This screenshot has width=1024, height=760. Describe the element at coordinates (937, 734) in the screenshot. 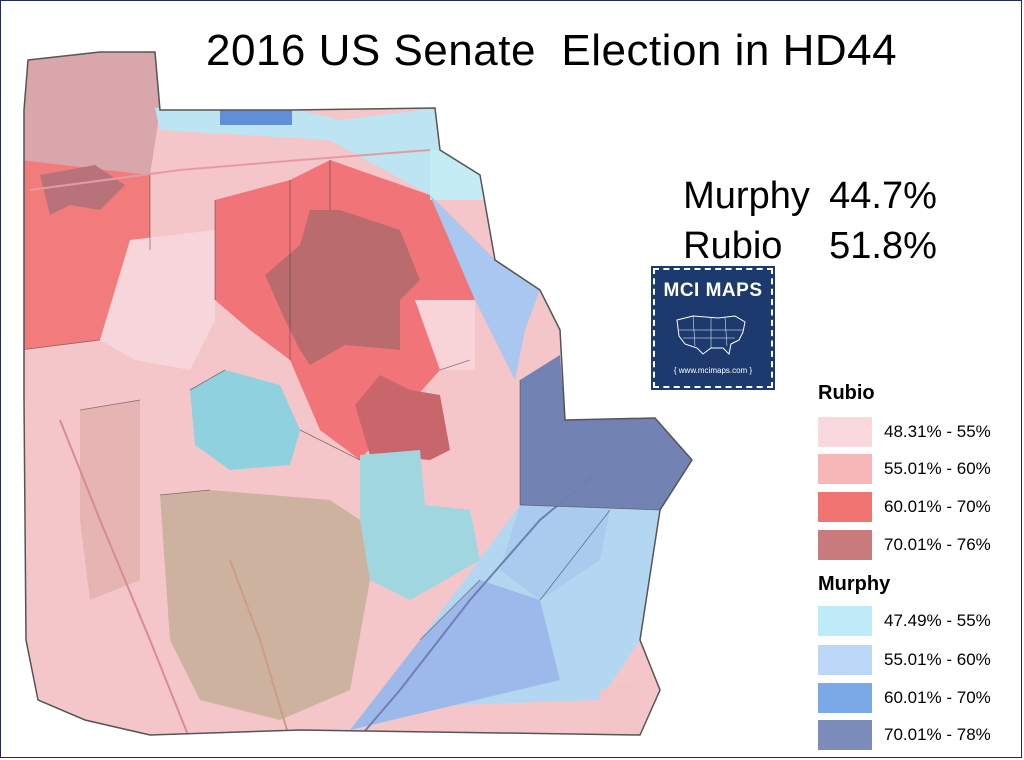

I see `legend-label: 70.01% - 78%` at that location.